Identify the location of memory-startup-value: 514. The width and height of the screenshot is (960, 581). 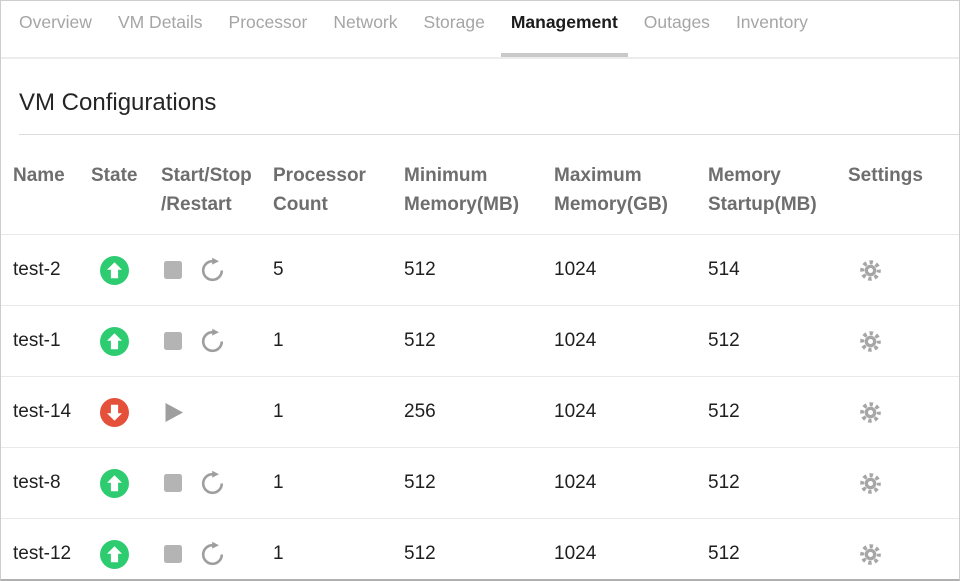
(778, 270).